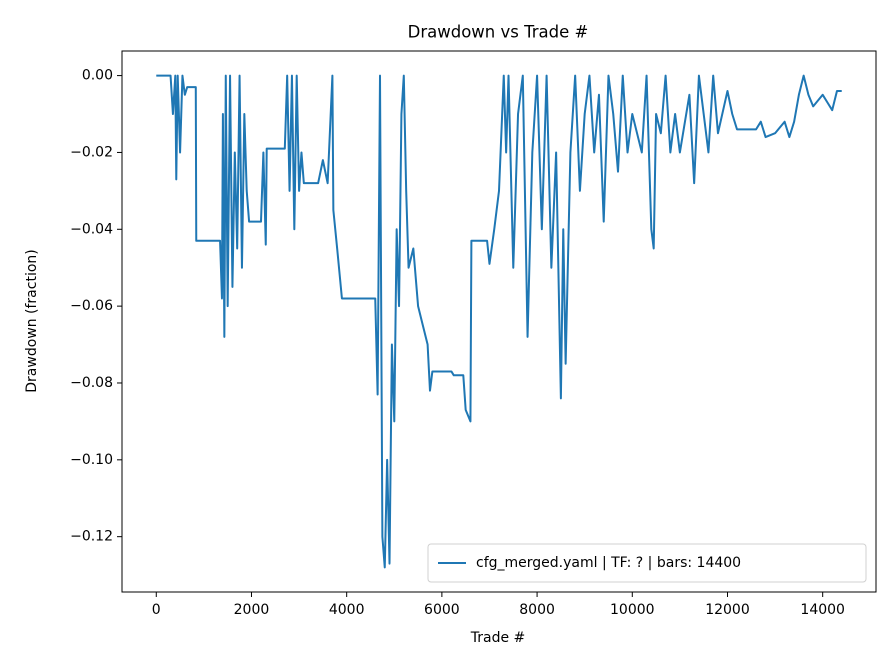 The height and width of the screenshot is (672, 896). I want to click on legend-box, so click(647, 563).